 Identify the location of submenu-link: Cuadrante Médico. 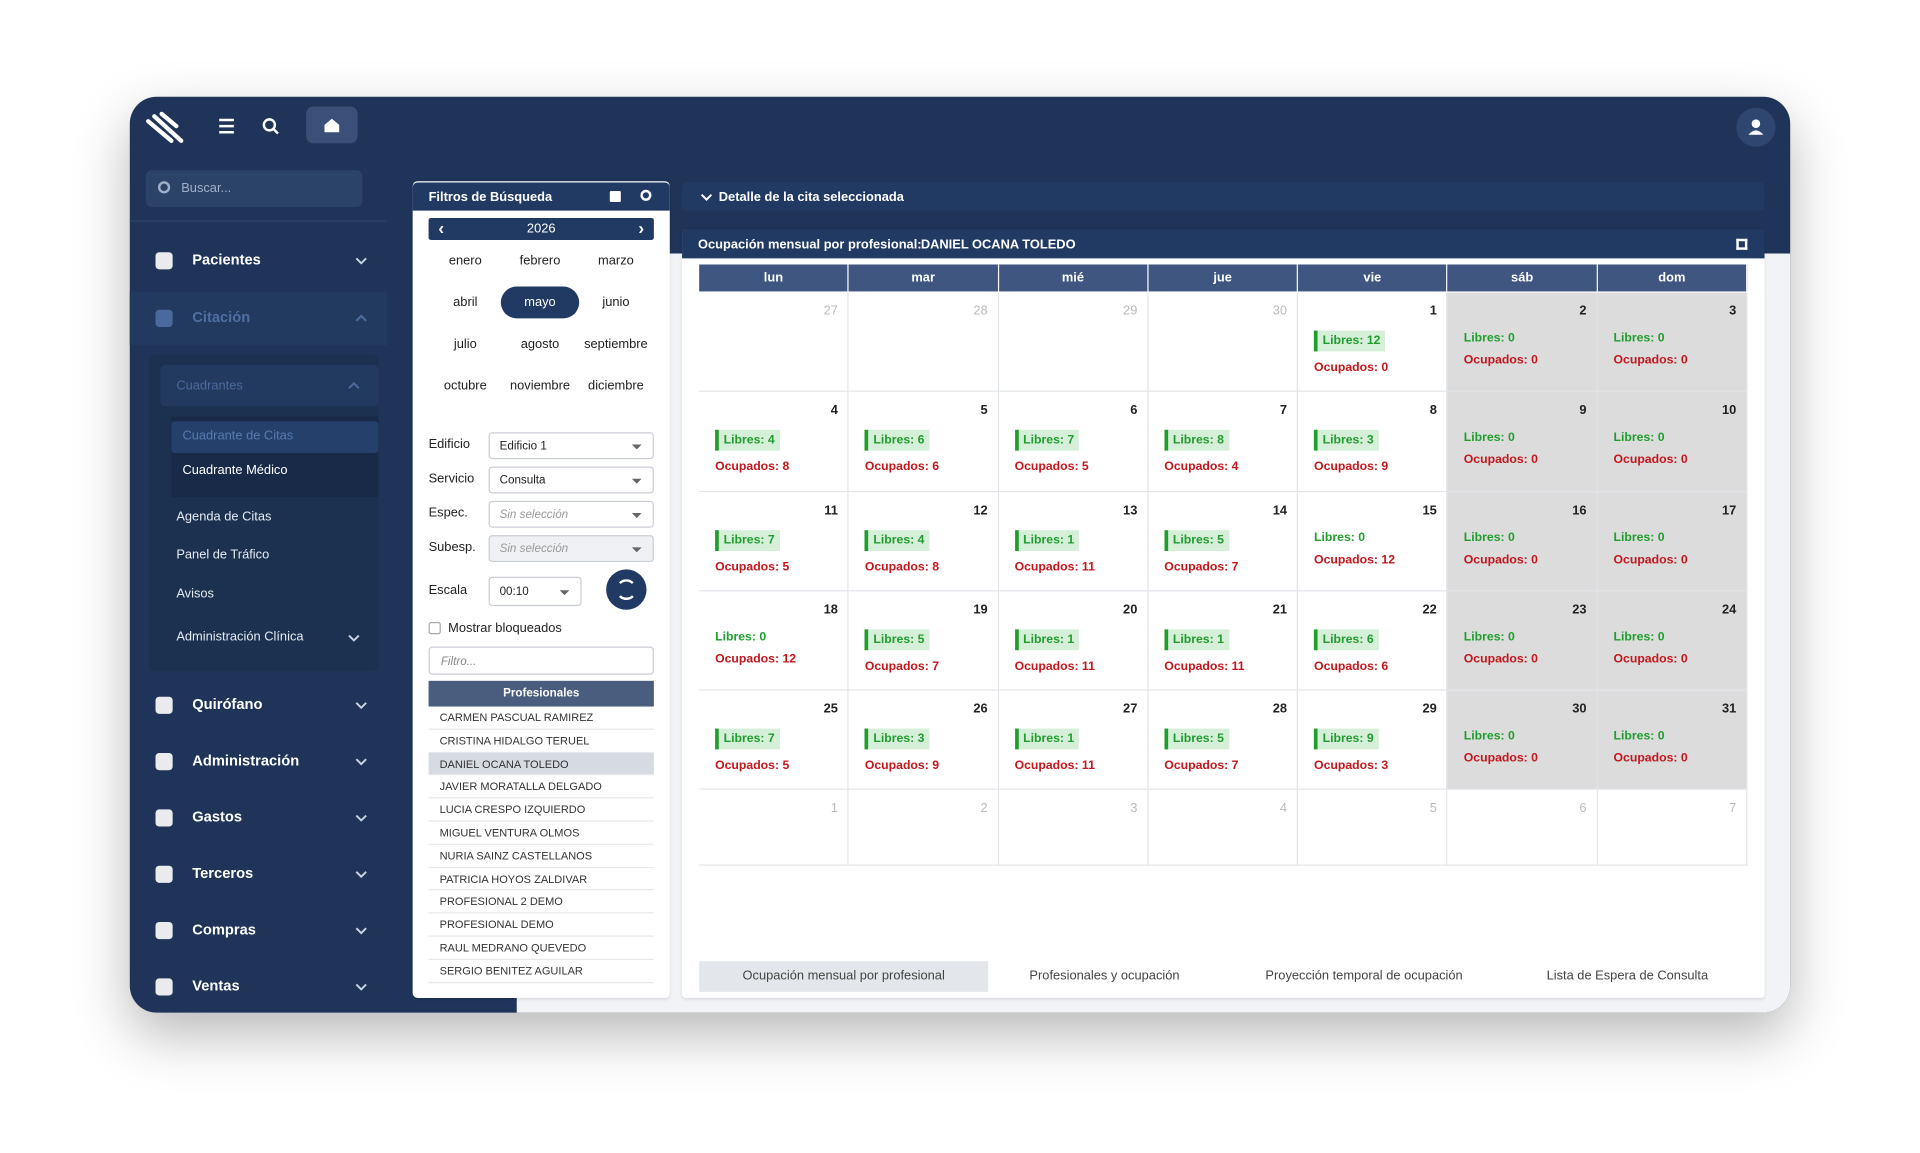
(235, 470).